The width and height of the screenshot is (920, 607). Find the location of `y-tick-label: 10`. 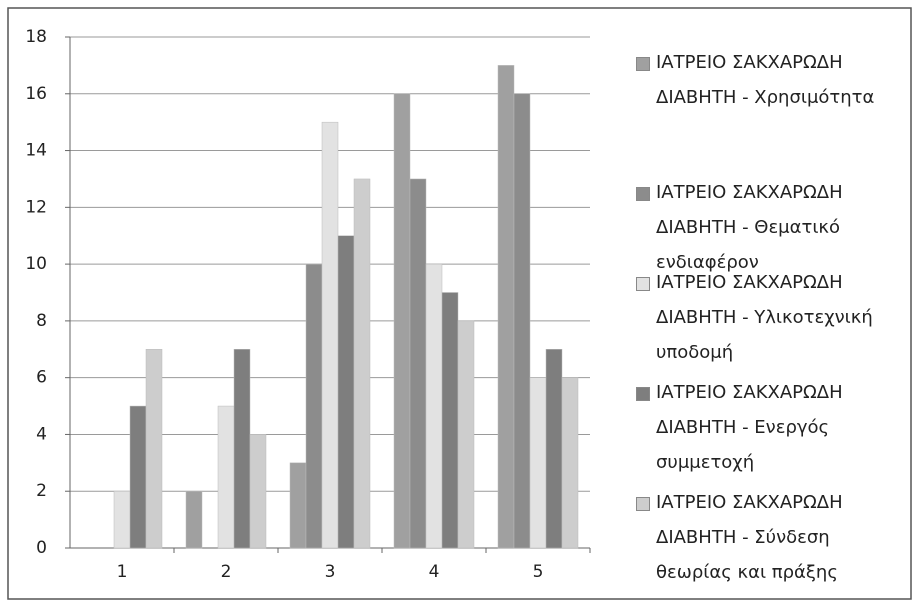

y-tick-label: 10 is located at coordinates (36, 264).